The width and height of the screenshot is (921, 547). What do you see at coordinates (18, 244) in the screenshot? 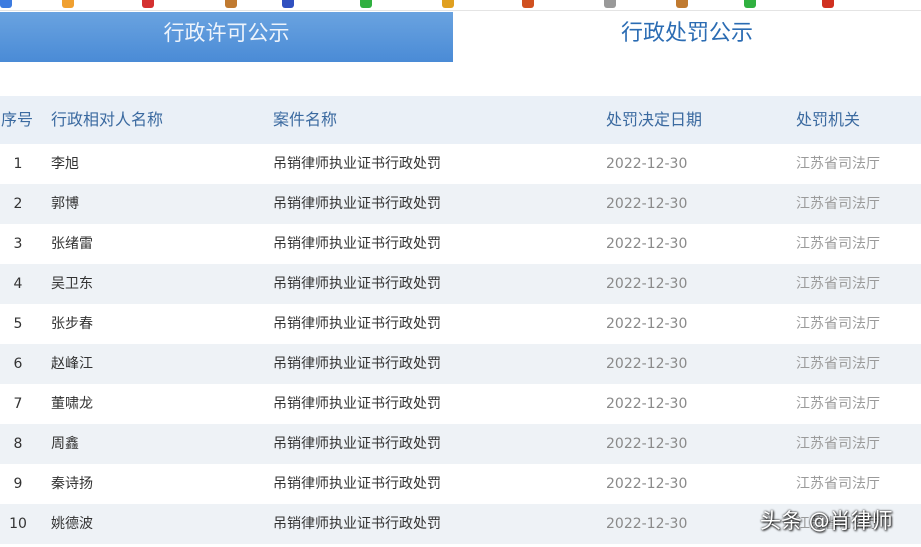
I see `table-cell: 3` at bounding box center [18, 244].